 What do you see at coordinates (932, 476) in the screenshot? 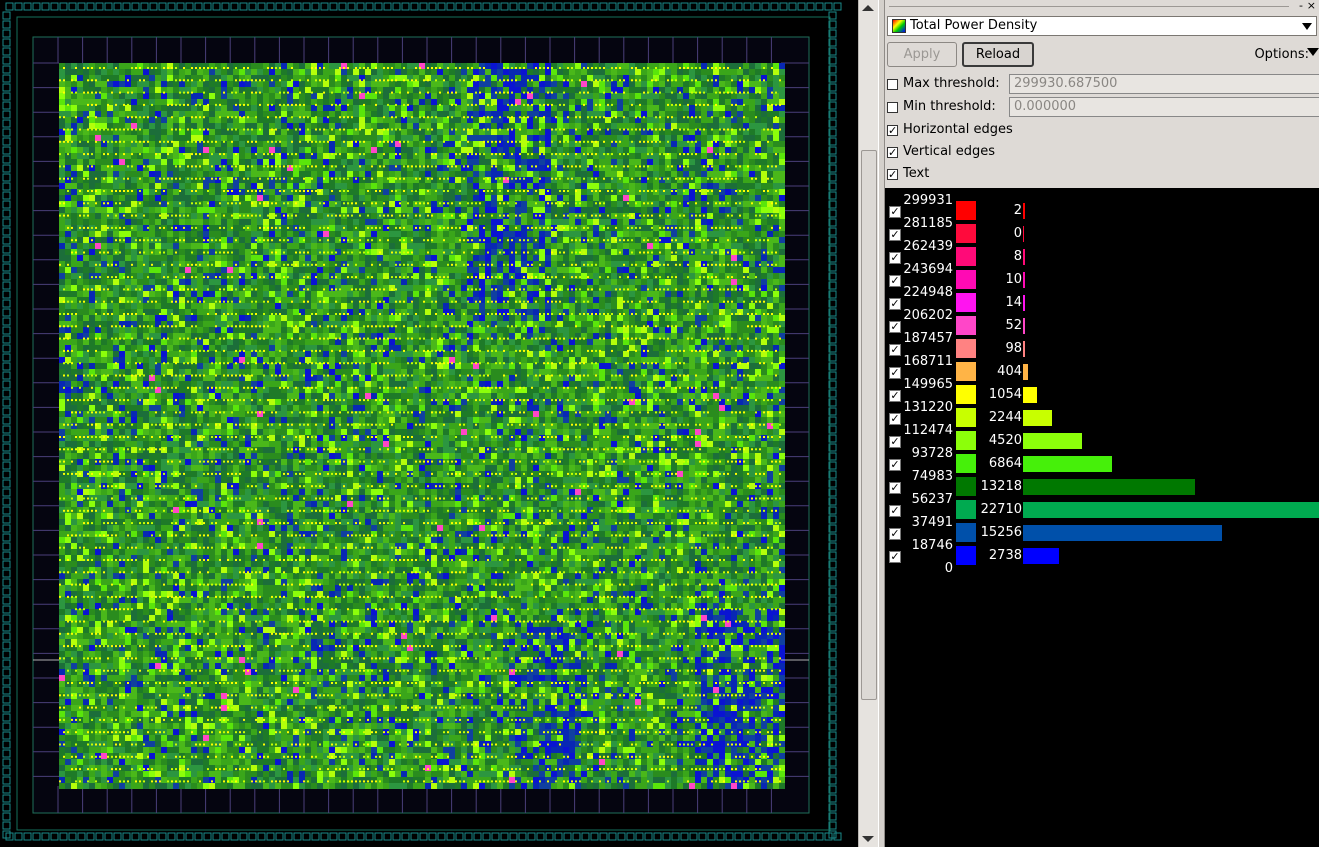
I see `legend-threshold-label: 74983` at bounding box center [932, 476].